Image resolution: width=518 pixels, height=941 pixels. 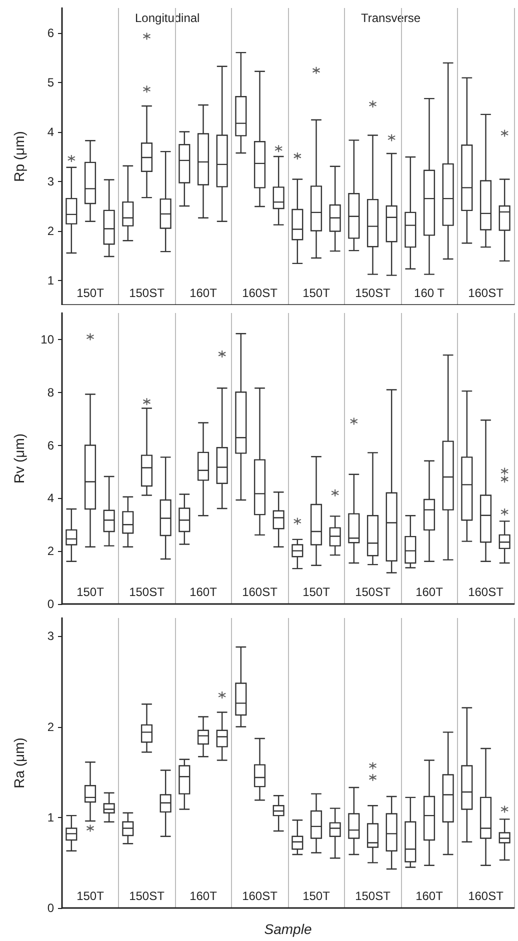 What do you see at coordinates (430, 293) in the screenshot?
I see `x-tick-label: 160 T` at bounding box center [430, 293].